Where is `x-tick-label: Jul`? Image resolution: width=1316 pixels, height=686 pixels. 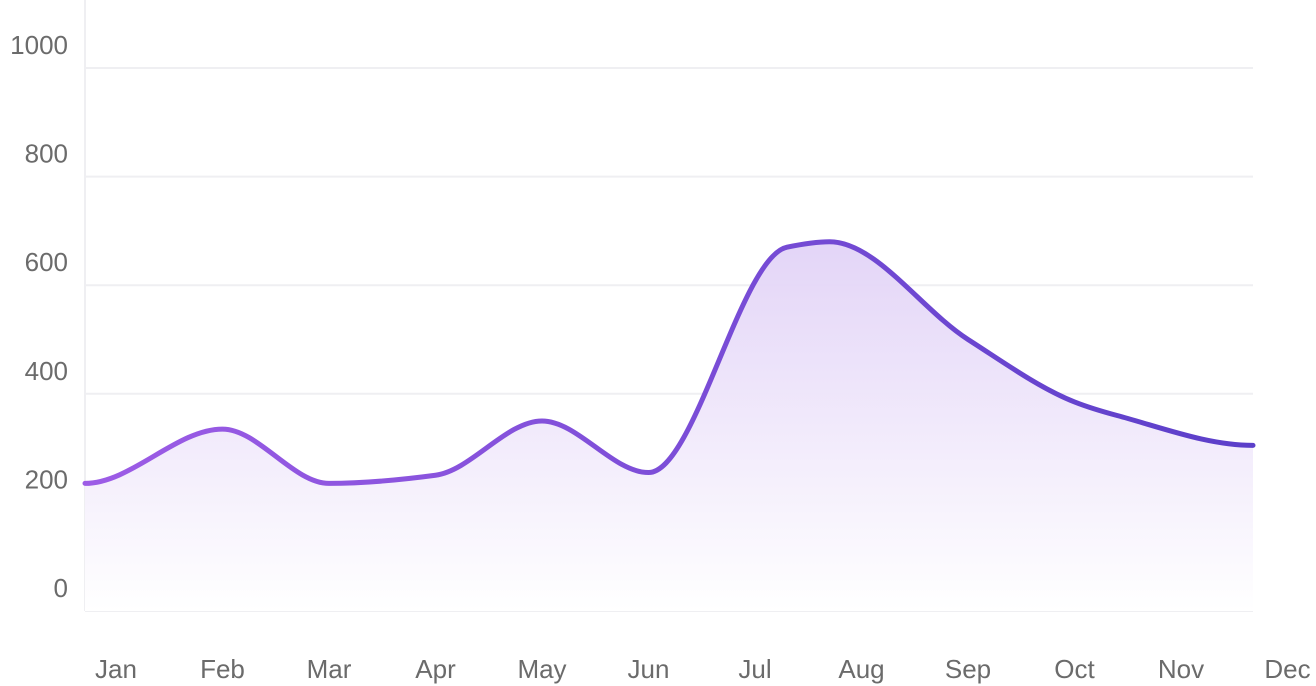
x-tick-label: Jul is located at coordinates (754, 669).